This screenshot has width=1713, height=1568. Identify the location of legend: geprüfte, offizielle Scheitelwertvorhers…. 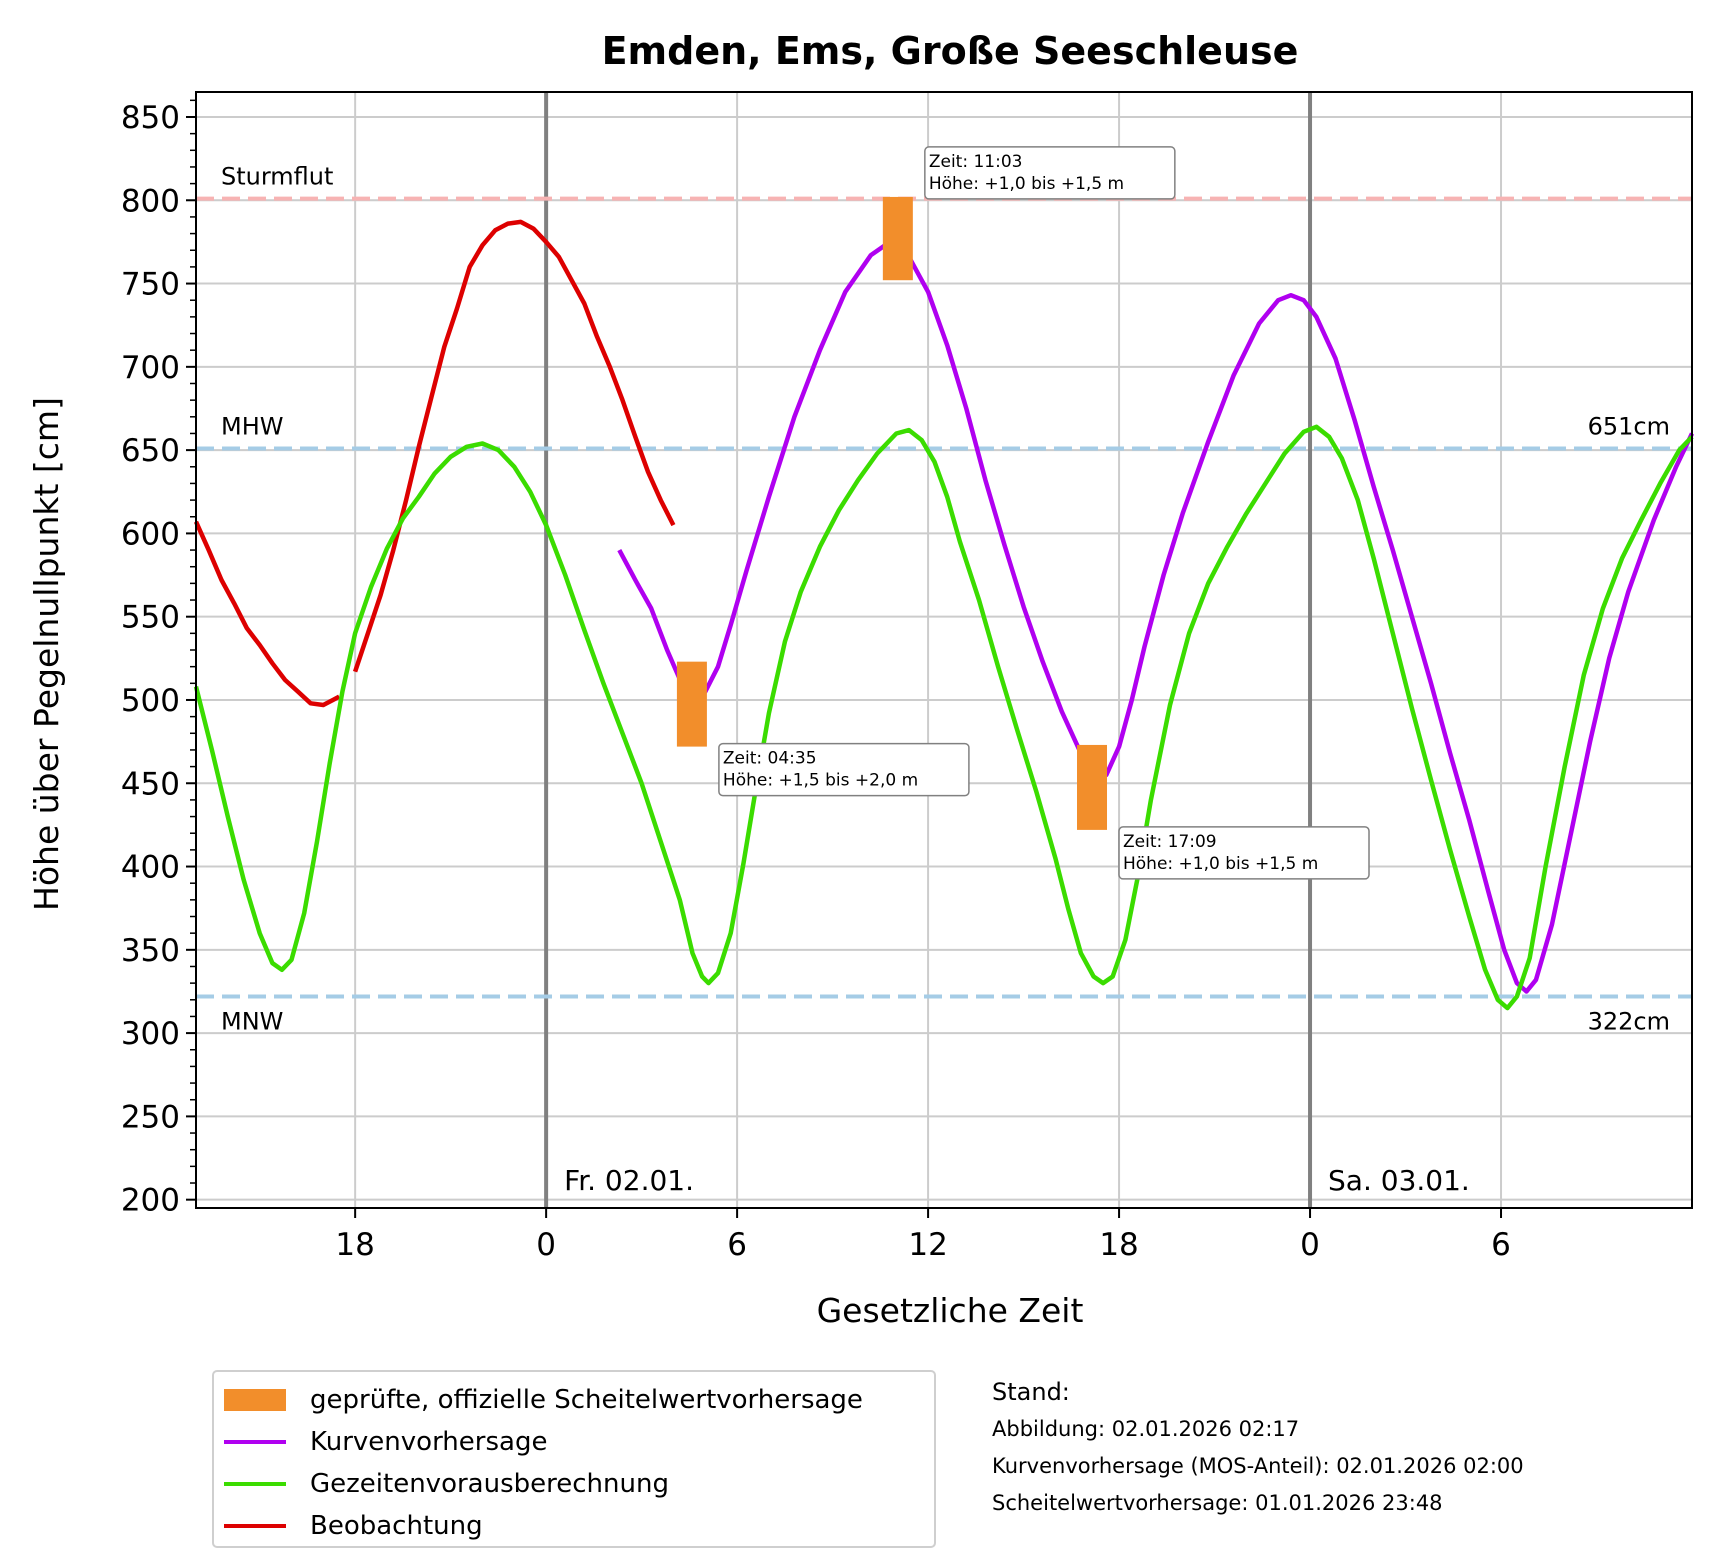
(574, 1459).